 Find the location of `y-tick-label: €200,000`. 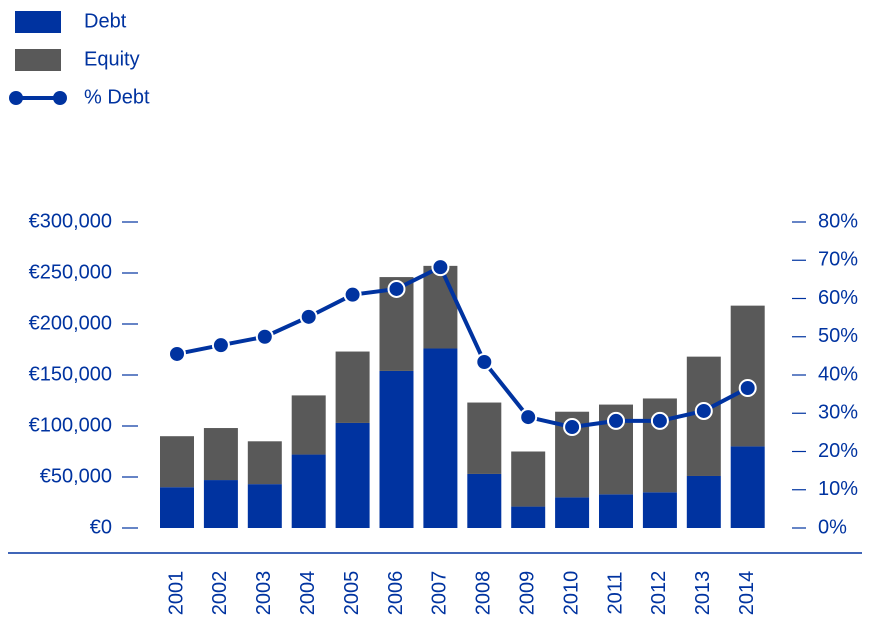

y-tick-label: €200,000 is located at coordinates (70, 323).